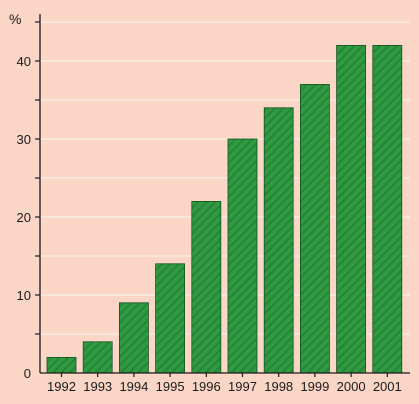  What do you see at coordinates (15, 19) in the screenshot?
I see `y-axis-unit-label: %` at bounding box center [15, 19].